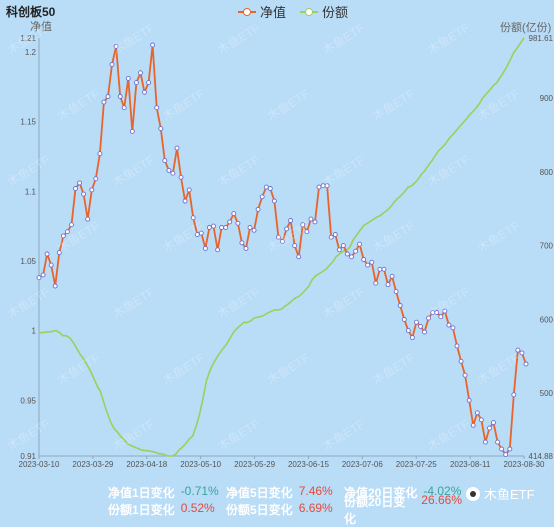  What do you see at coordinates (541, 456) in the screenshot?
I see `y-right-tick-label: 414.88` at bounding box center [541, 456].